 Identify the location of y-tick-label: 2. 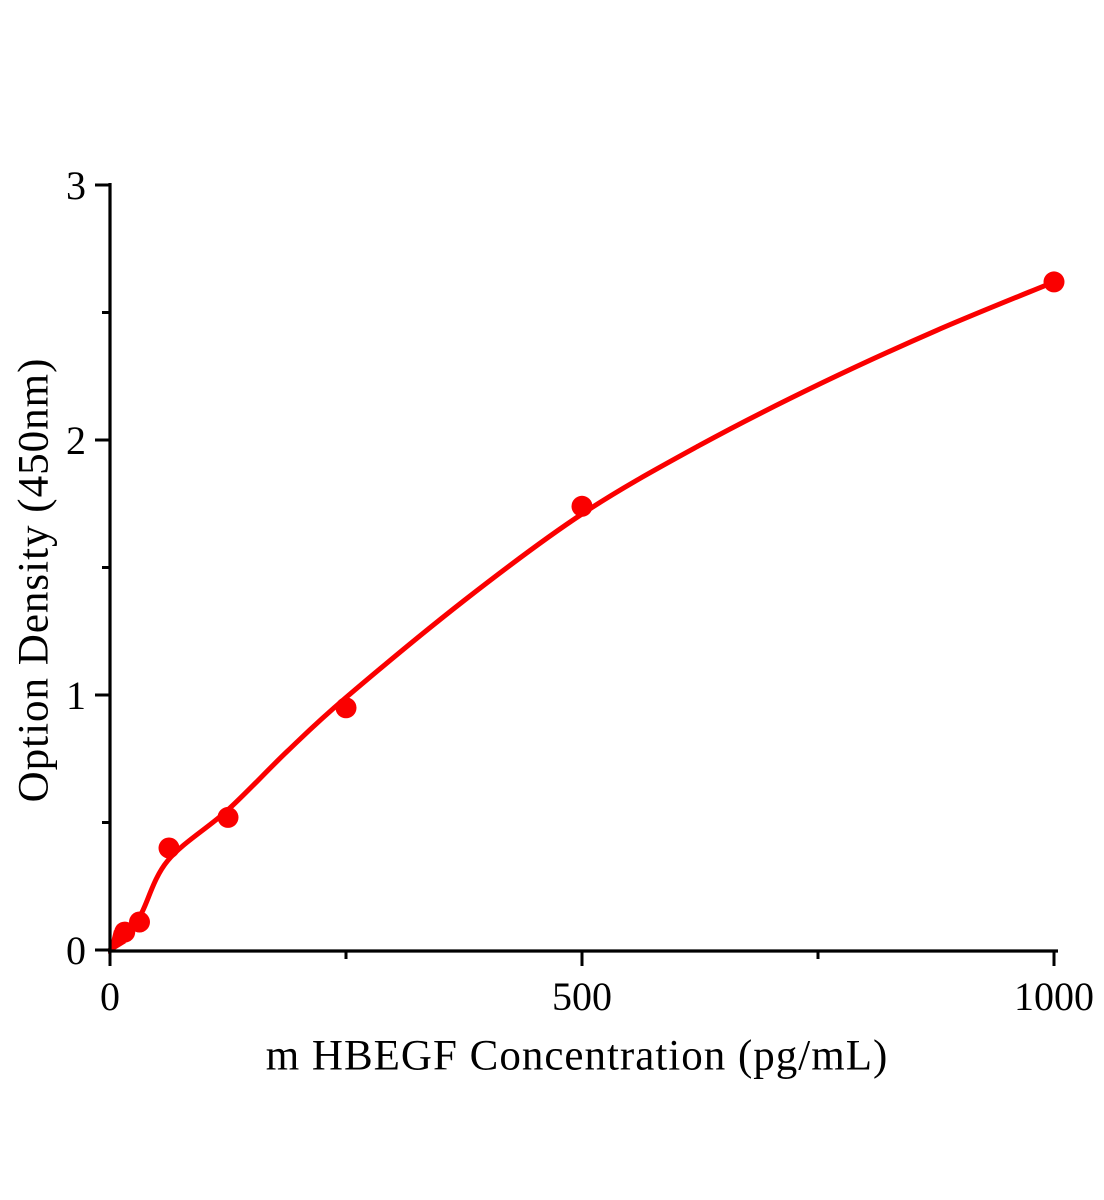
(76, 440).